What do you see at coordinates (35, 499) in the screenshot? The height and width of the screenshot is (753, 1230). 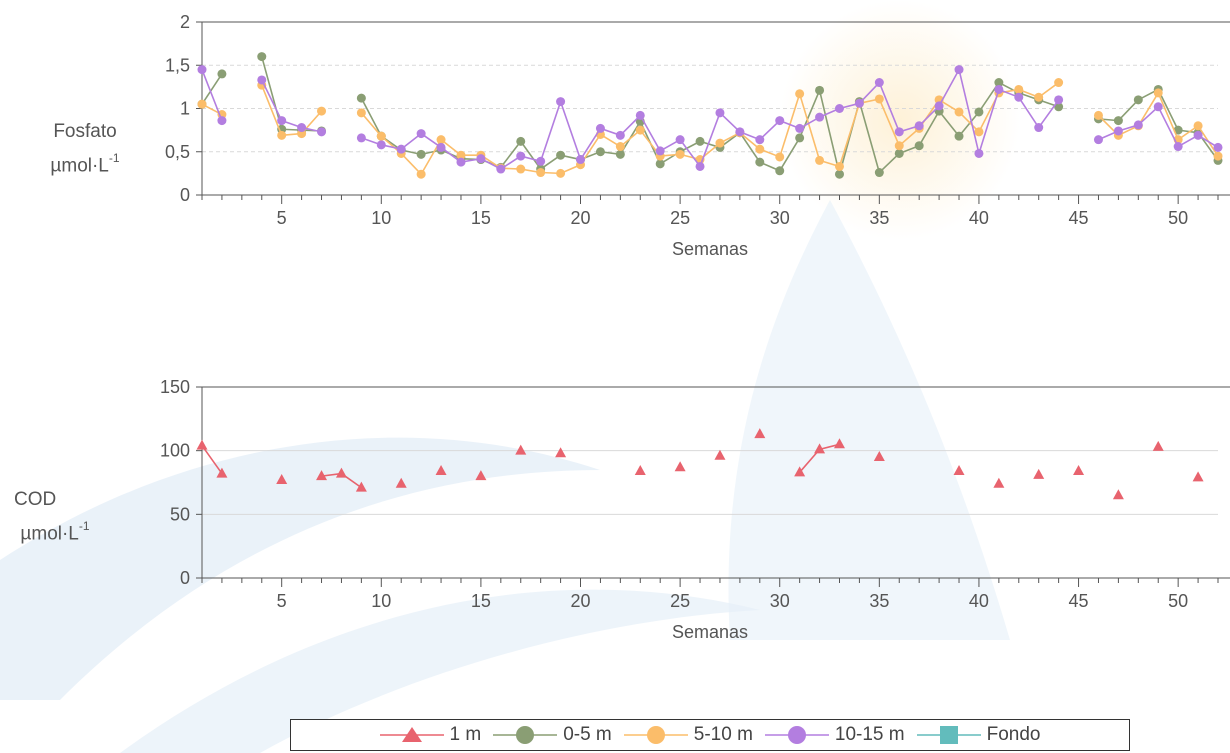 I see `chart2-y-label-text: COD` at bounding box center [35, 499].